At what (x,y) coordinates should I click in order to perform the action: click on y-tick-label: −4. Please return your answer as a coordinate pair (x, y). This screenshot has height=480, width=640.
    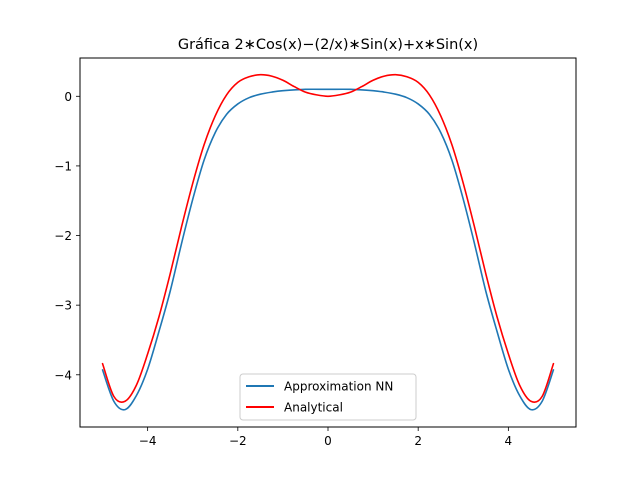
    Looking at the image, I should click on (63, 375).